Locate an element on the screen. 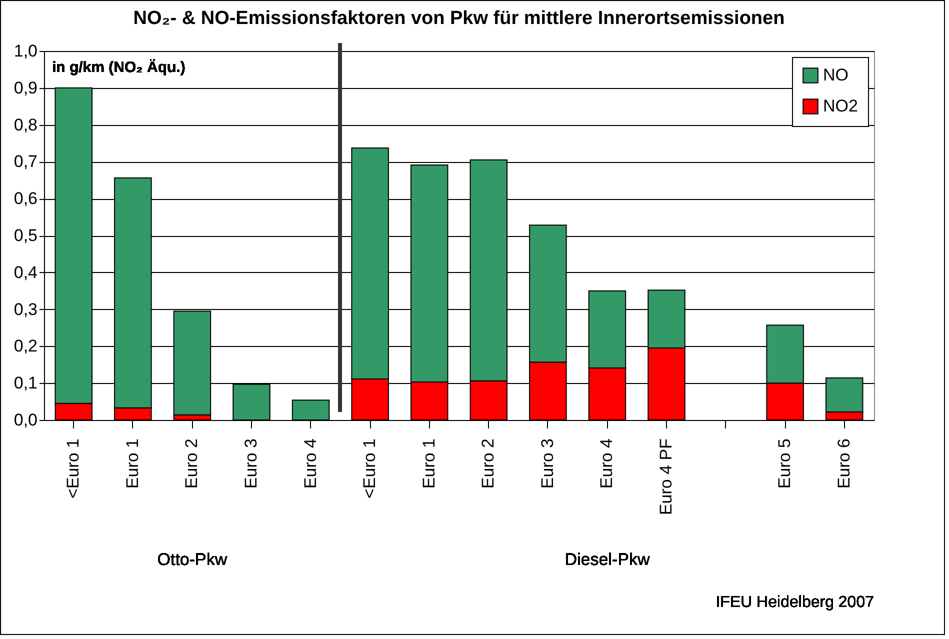  legend-label: NO2 is located at coordinates (840, 106).